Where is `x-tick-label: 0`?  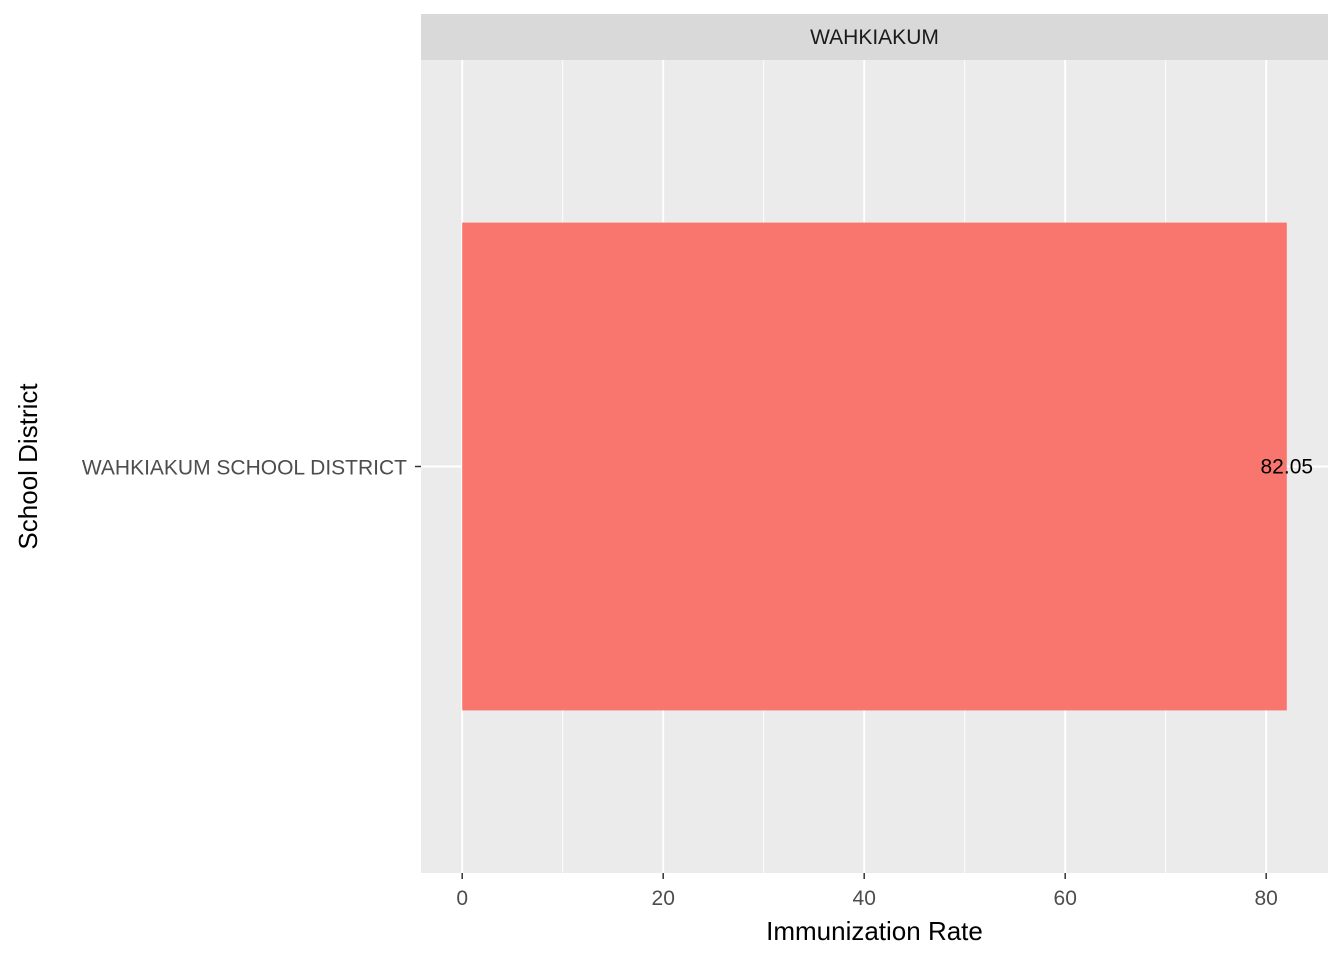
x-tick-label: 0 is located at coordinates (462, 898).